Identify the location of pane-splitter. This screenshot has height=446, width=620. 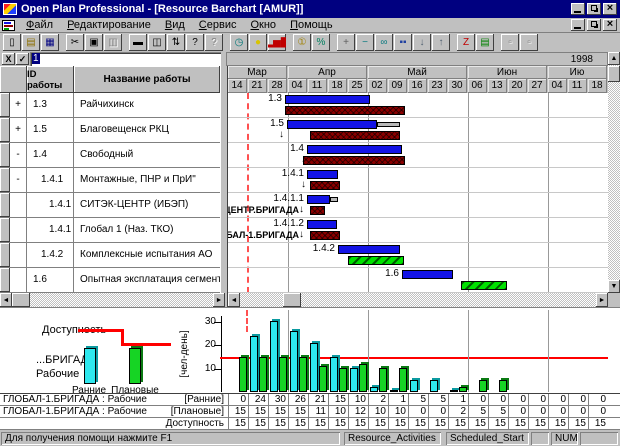
(224, 186).